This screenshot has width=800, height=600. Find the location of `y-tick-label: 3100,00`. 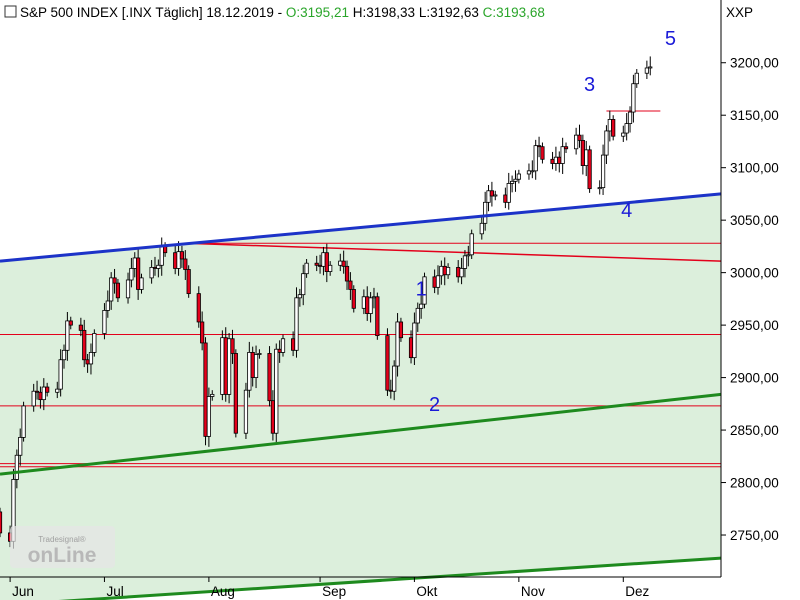

y-tick-label: 3100,00 is located at coordinates (754, 168).